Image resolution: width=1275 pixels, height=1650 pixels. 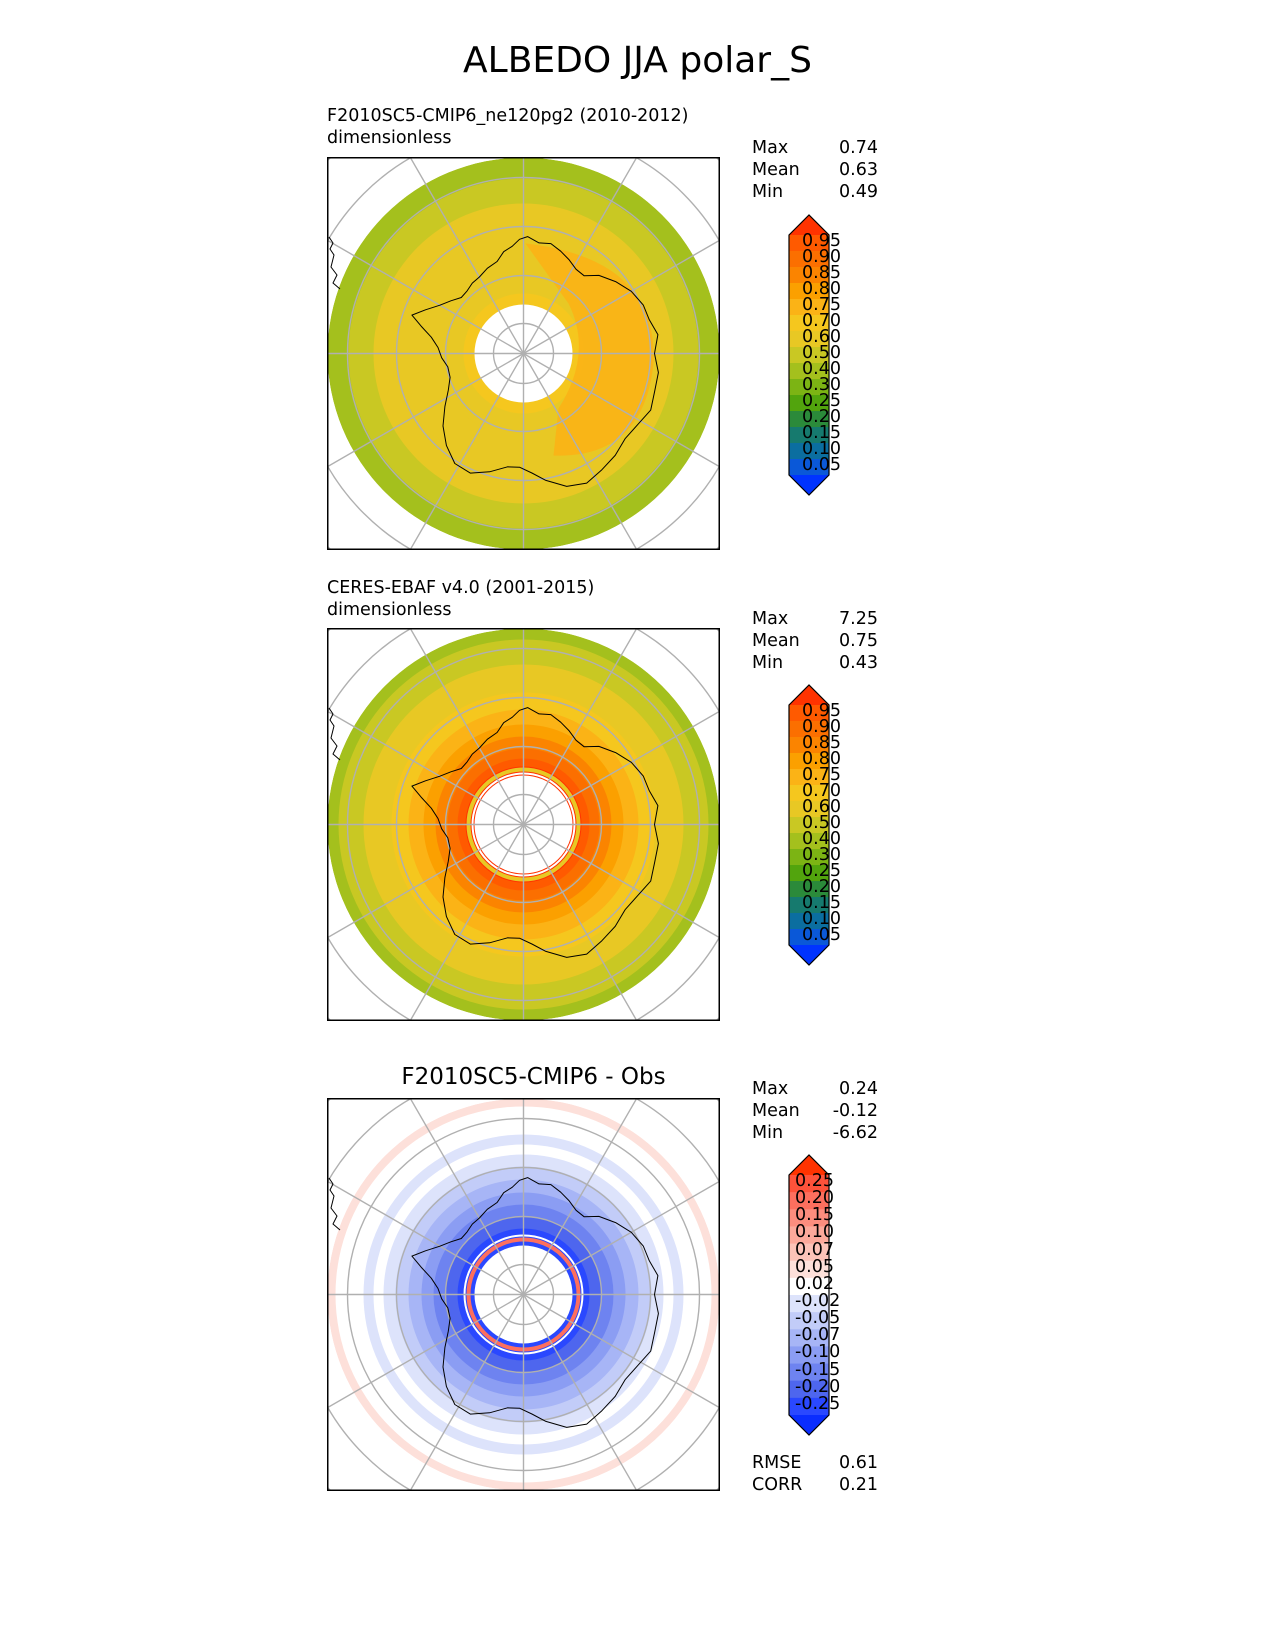 I want to click on colorbar-tick-label: -0.10, so click(x=818, y=1352).